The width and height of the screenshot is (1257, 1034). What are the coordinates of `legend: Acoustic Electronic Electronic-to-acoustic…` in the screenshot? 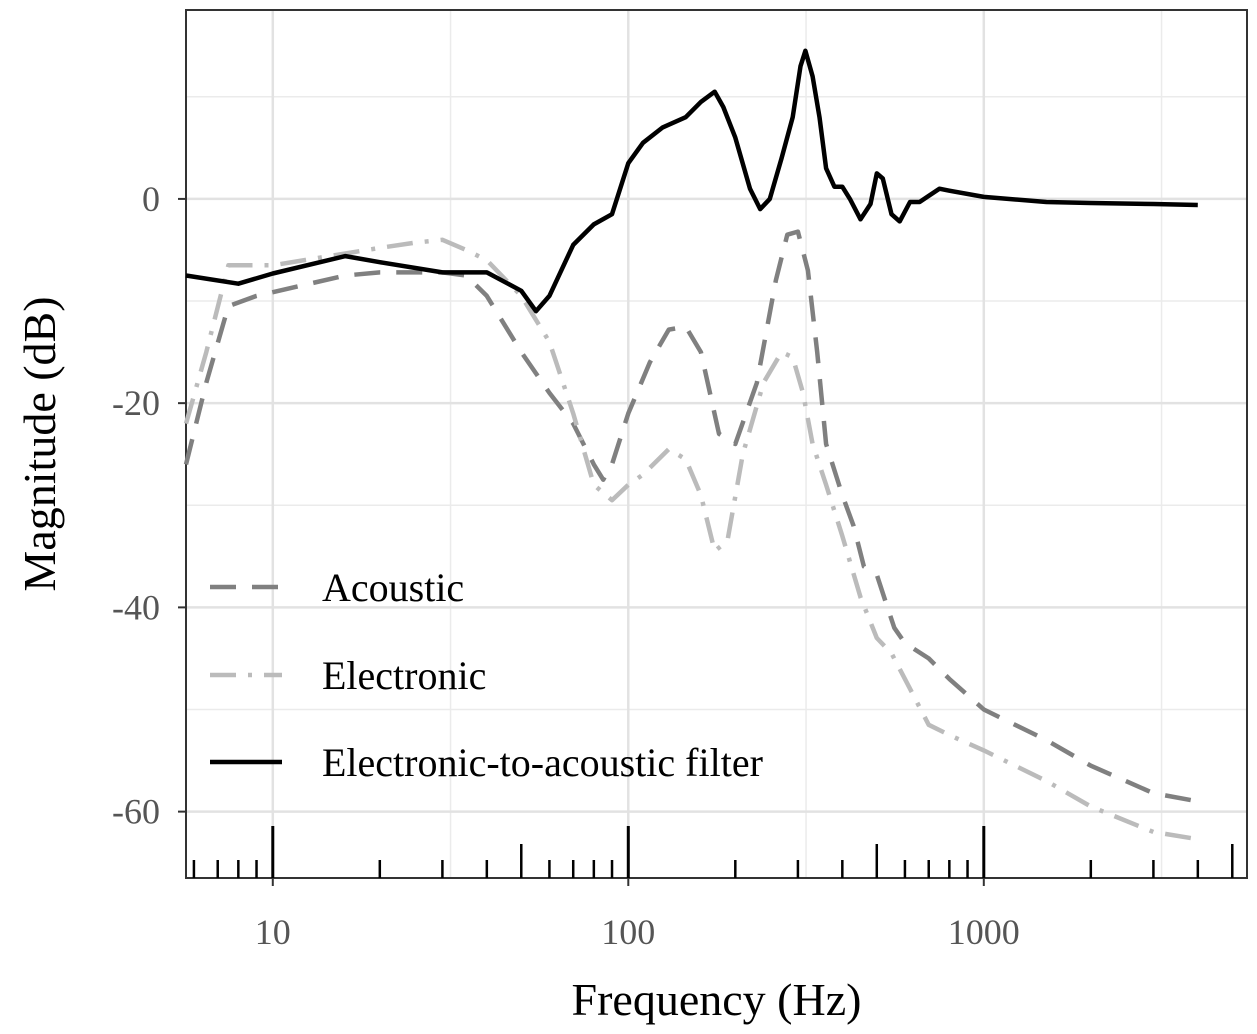 It's located at (486, 675).